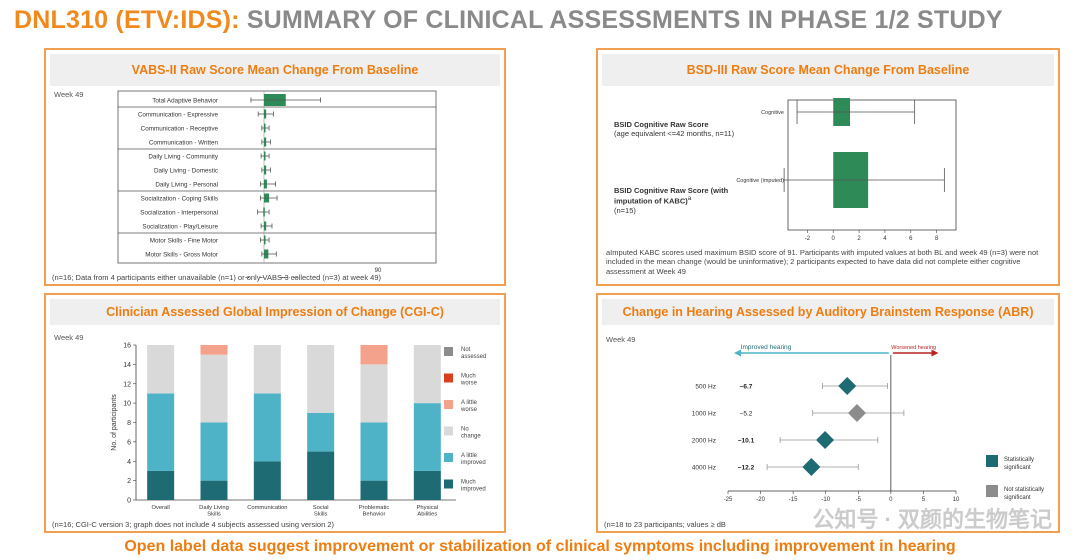 The height and width of the screenshot is (560, 1080). I want to click on vabs-category-label: Daily Living - Personal, so click(186, 185).